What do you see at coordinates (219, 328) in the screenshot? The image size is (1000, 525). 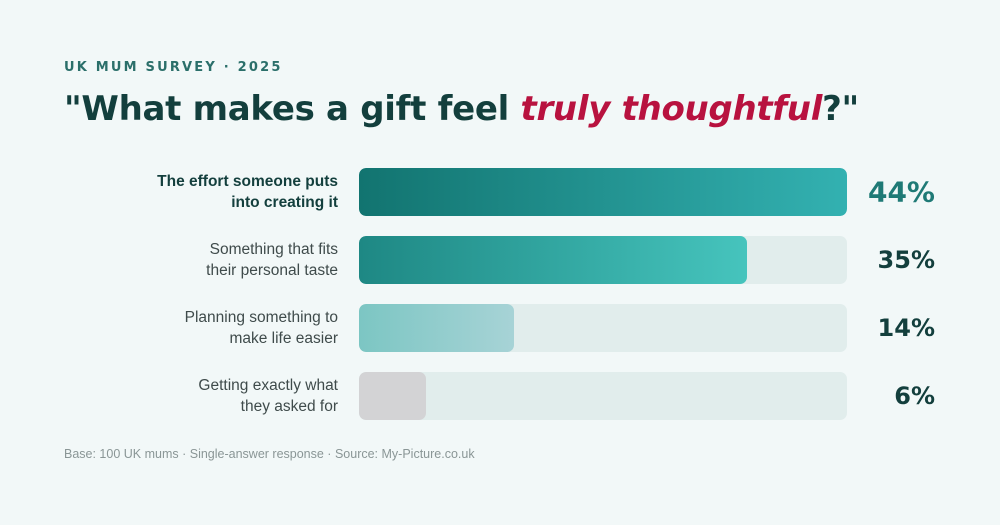 I see `category-label: Planning something to make life easier` at bounding box center [219, 328].